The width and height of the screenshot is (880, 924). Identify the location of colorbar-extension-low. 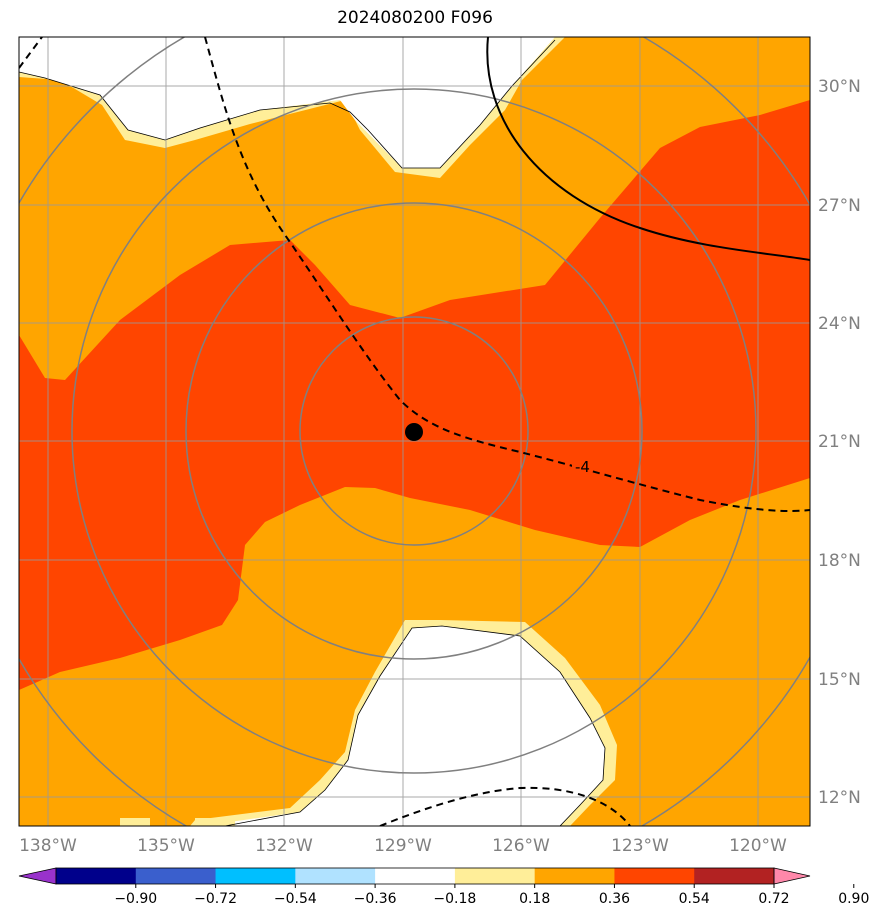
(37, 876).